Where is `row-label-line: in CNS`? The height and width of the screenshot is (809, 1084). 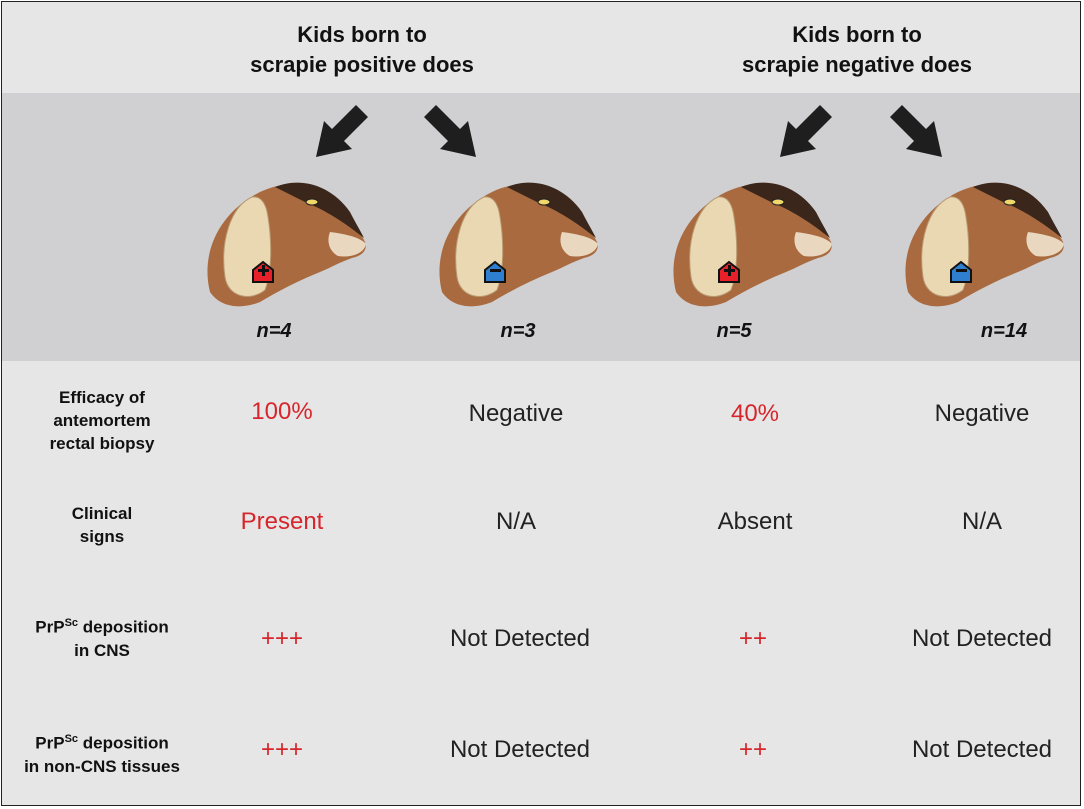
row-label-line: in CNS is located at coordinates (102, 650).